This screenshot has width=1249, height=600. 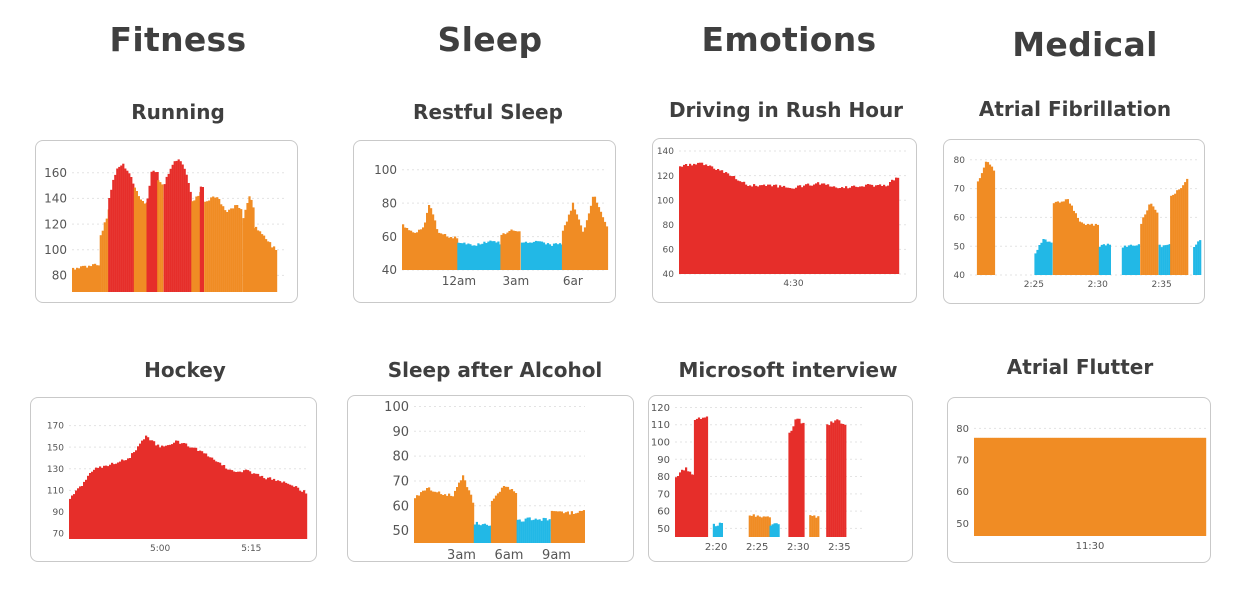 What do you see at coordinates (55, 173) in the screenshot?
I see `y-tick-label: 160` at bounding box center [55, 173].